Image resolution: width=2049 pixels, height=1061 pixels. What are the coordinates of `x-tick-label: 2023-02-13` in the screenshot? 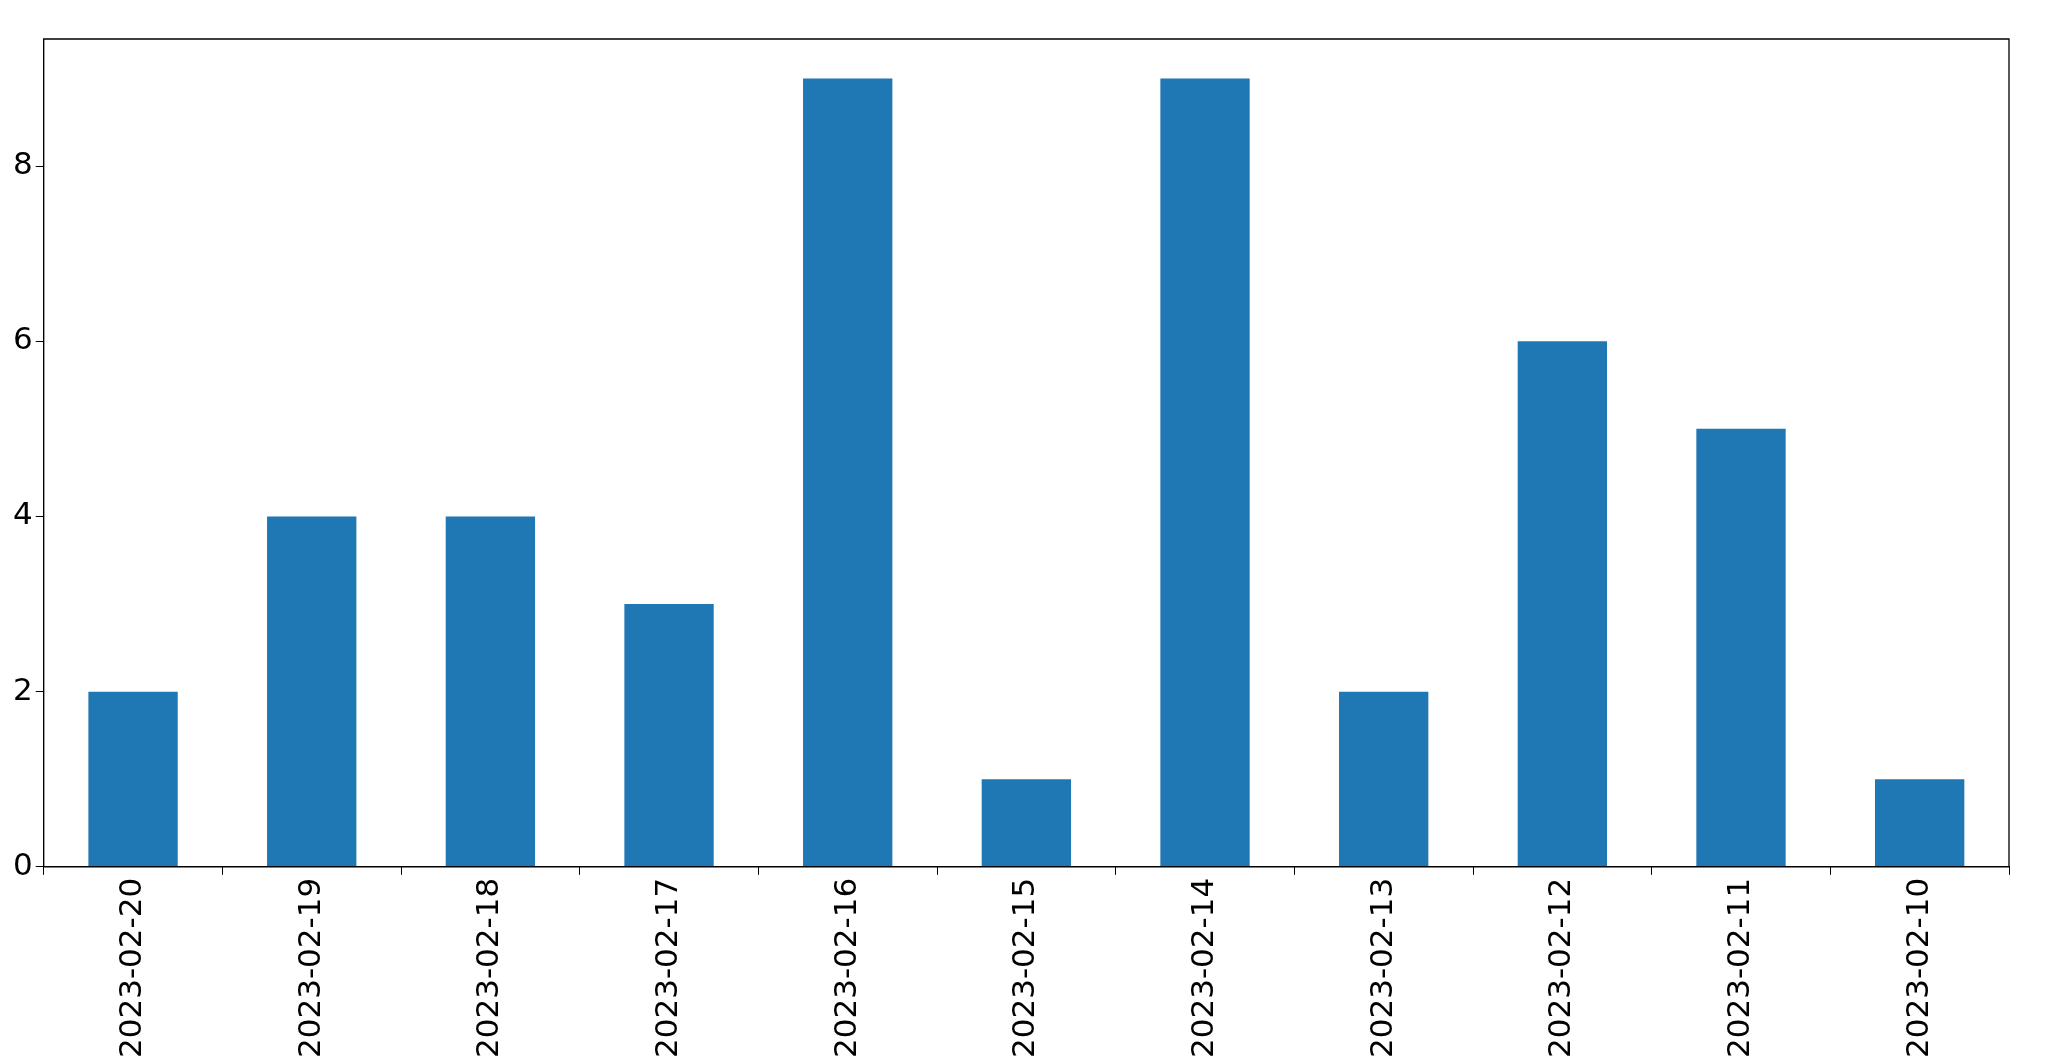 It's located at (1380, 968).